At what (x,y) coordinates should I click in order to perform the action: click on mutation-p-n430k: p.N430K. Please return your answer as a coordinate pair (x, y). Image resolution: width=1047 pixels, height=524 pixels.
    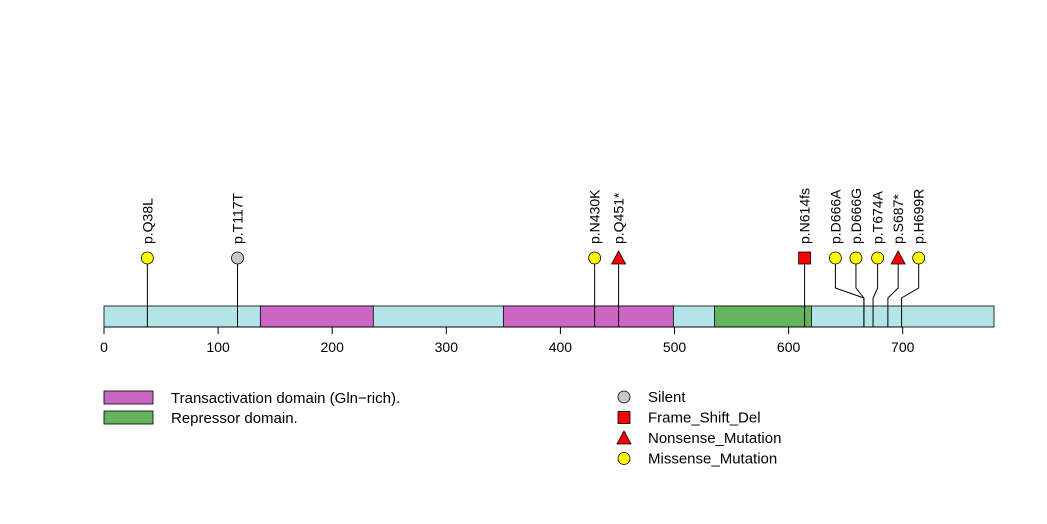
    Looking at the image, I should click on (595, 258).